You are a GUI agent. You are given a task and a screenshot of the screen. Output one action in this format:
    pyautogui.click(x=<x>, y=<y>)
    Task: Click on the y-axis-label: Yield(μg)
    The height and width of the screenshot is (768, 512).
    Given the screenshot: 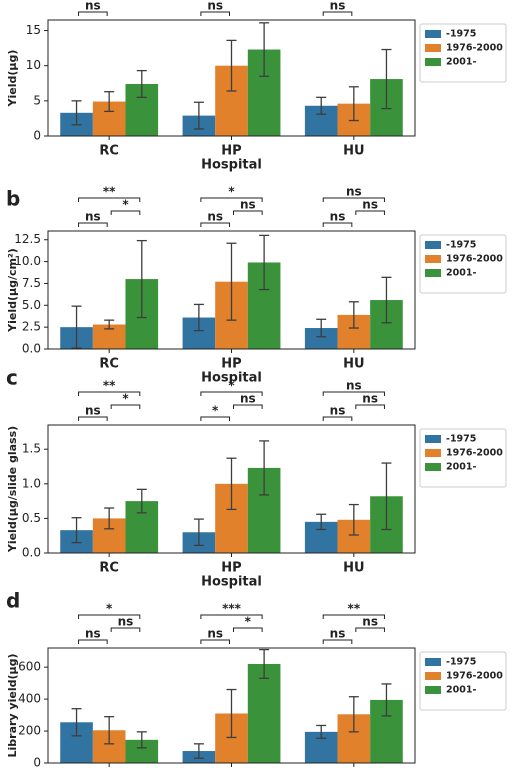 What is the action you would take?
    pyautogui.click(x=12, y=79)
    